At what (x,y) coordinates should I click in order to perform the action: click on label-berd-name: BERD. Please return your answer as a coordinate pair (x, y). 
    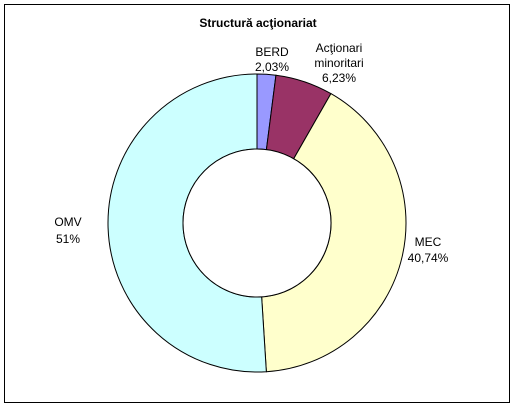
    Looking at the image, I should click on (272, 52).